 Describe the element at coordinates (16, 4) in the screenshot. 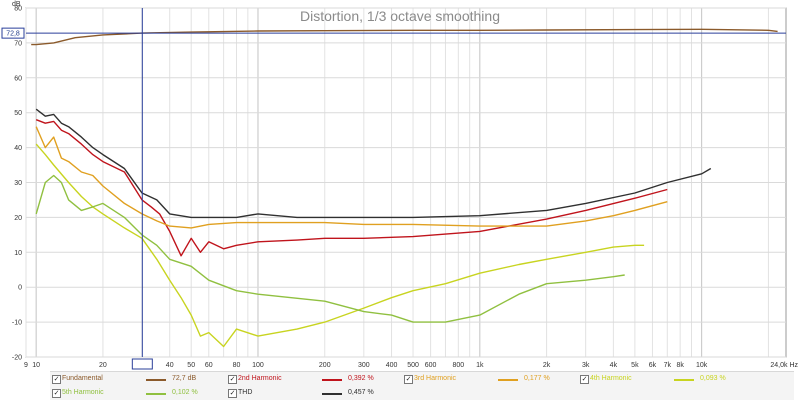

I see `y-axis-label: dB` at that location.